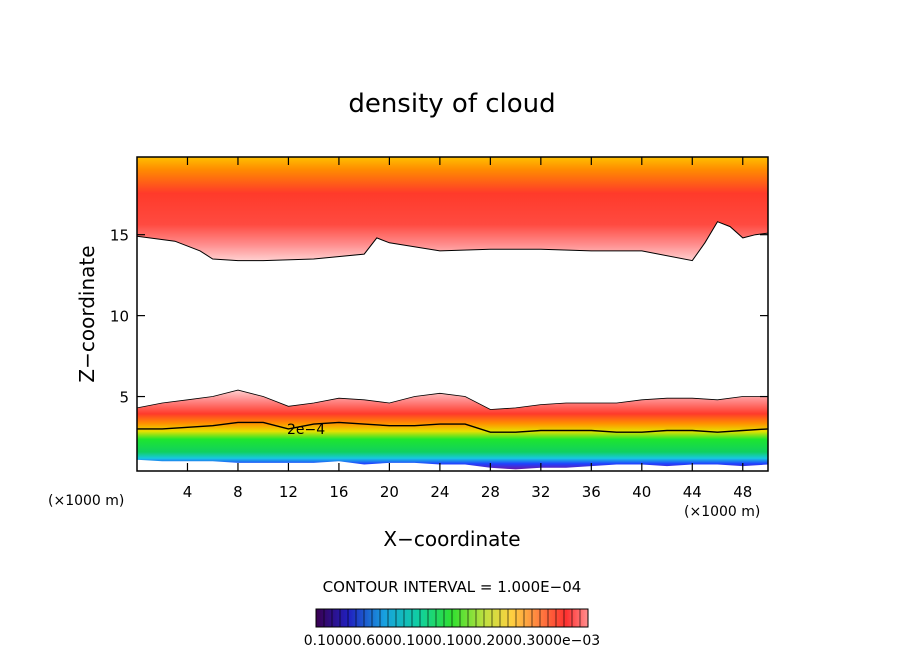  I want to click on x-tick-label: 20, so click(389, 492).